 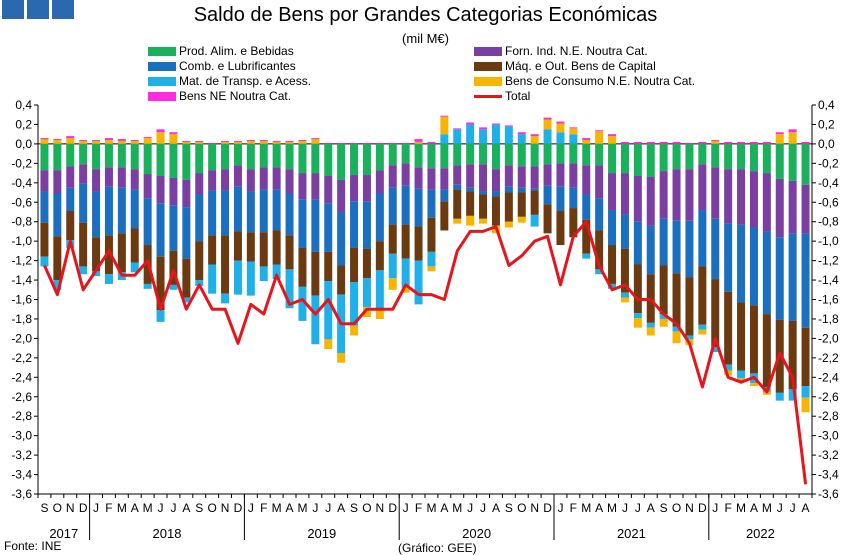 What do you see at coordinates (826, 144) in the screenshot?
I see `y-tick-label-right: 0,0` at bounding box center [826, 144].